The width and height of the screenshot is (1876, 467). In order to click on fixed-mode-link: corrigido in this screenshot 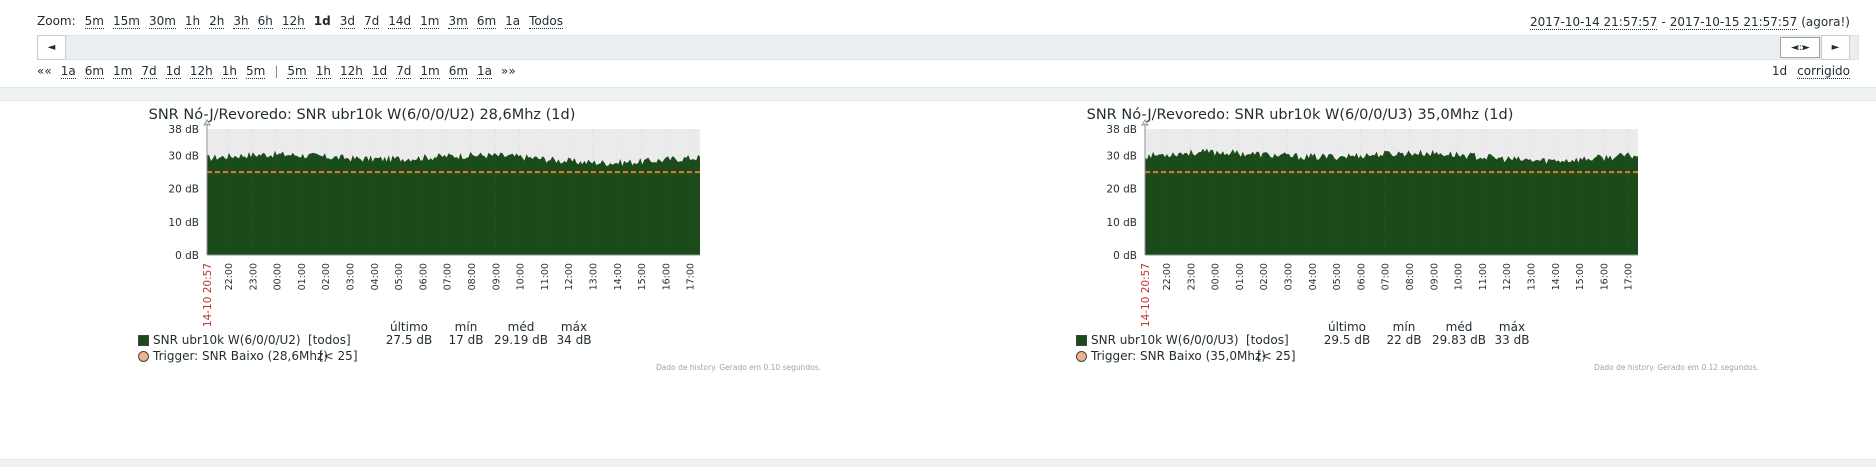, I will do `click(1823, 71)`.